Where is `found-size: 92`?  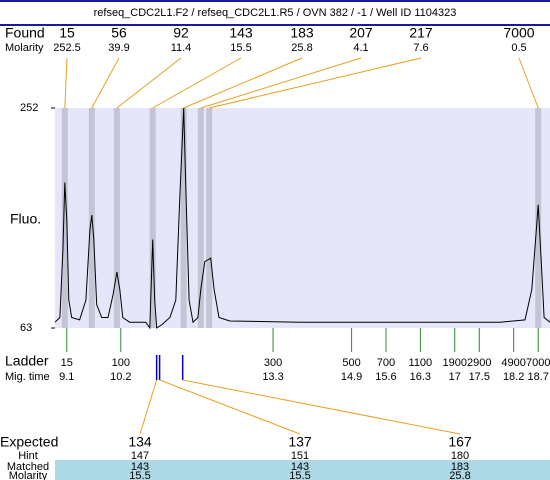 found-size: 92 is located at coordinates (181, 33).